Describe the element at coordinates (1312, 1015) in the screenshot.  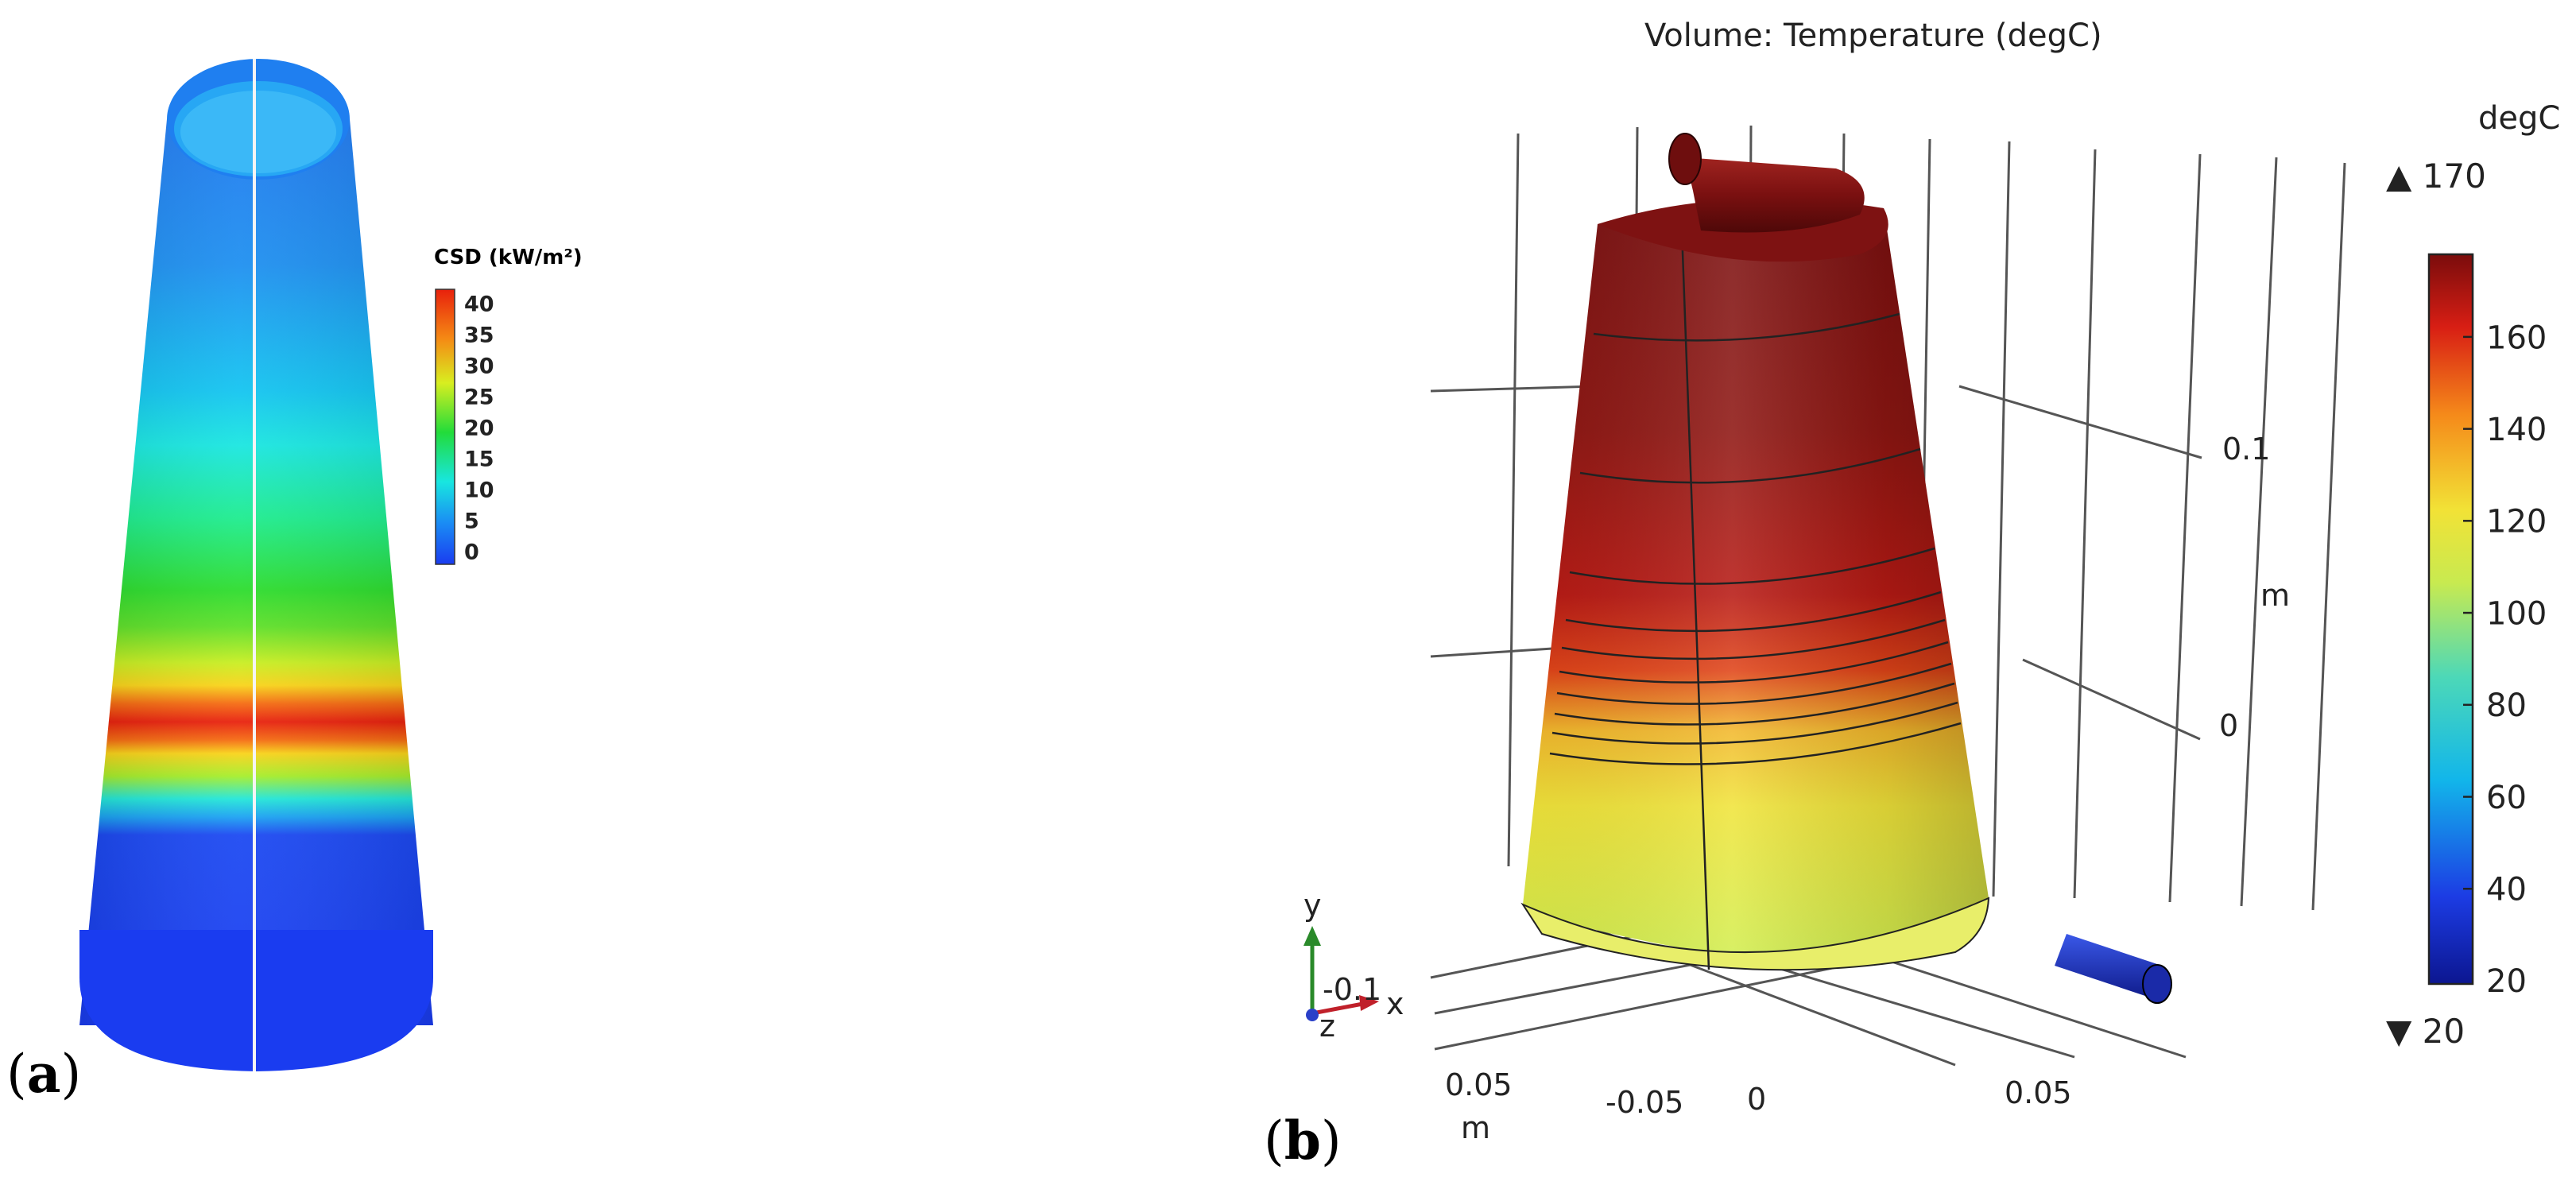
I see `z-axis-icon` at that location.